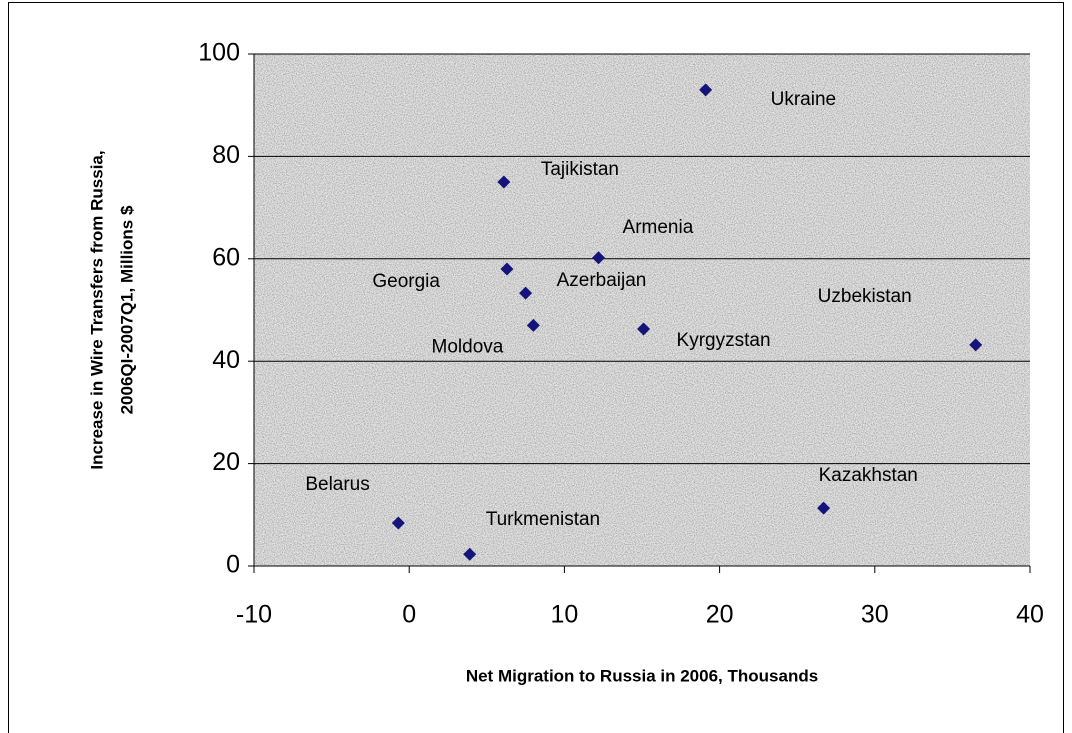 The height and width of the screenshot is (733, 1072). What do you see at coordinates (564, 615) in the screenshot?
I see `x-tick-label: 10` at bounding box center [564, 615].